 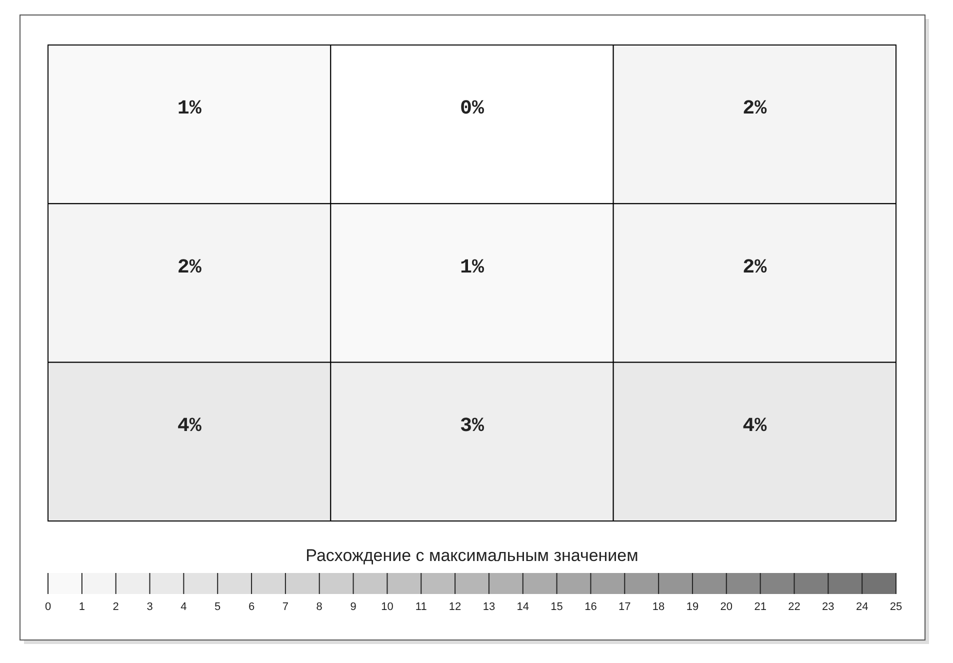 What do you see at coordinates (692, 606) in the screenshot?
I see `color-bar-label: 19` at bounding box center [692, 606].